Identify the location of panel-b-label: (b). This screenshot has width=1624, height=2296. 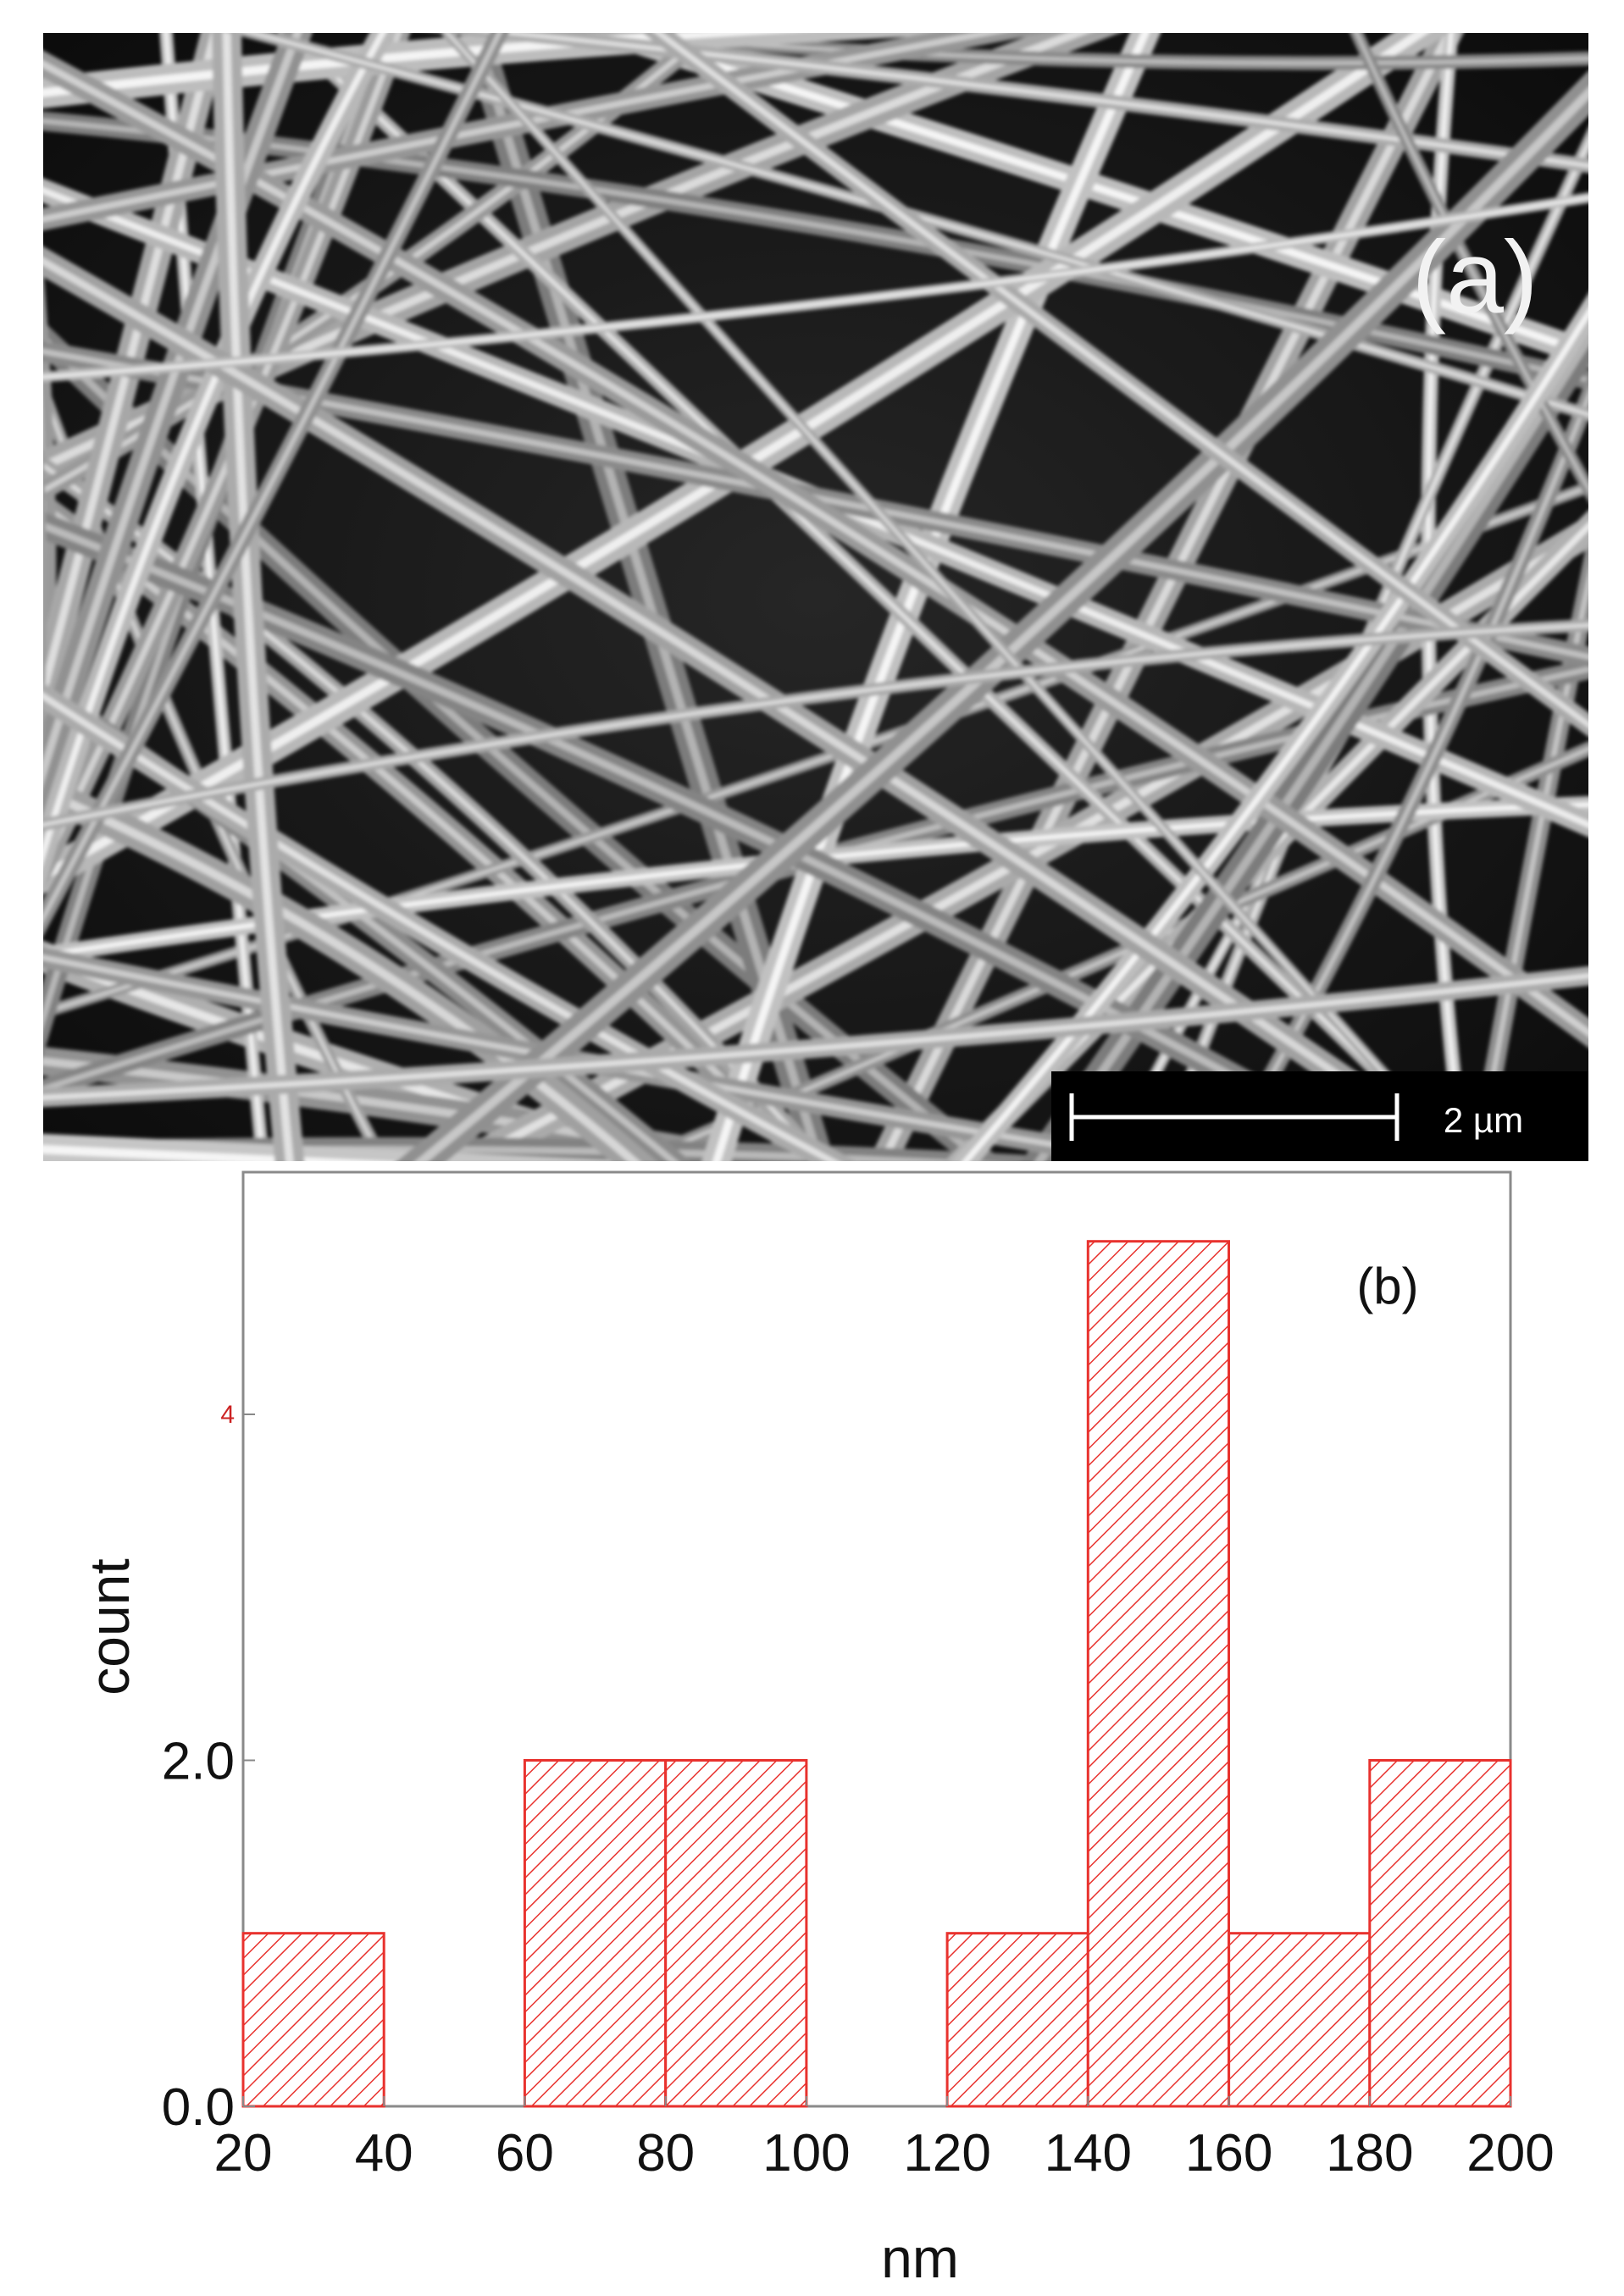
(1387, 1286).